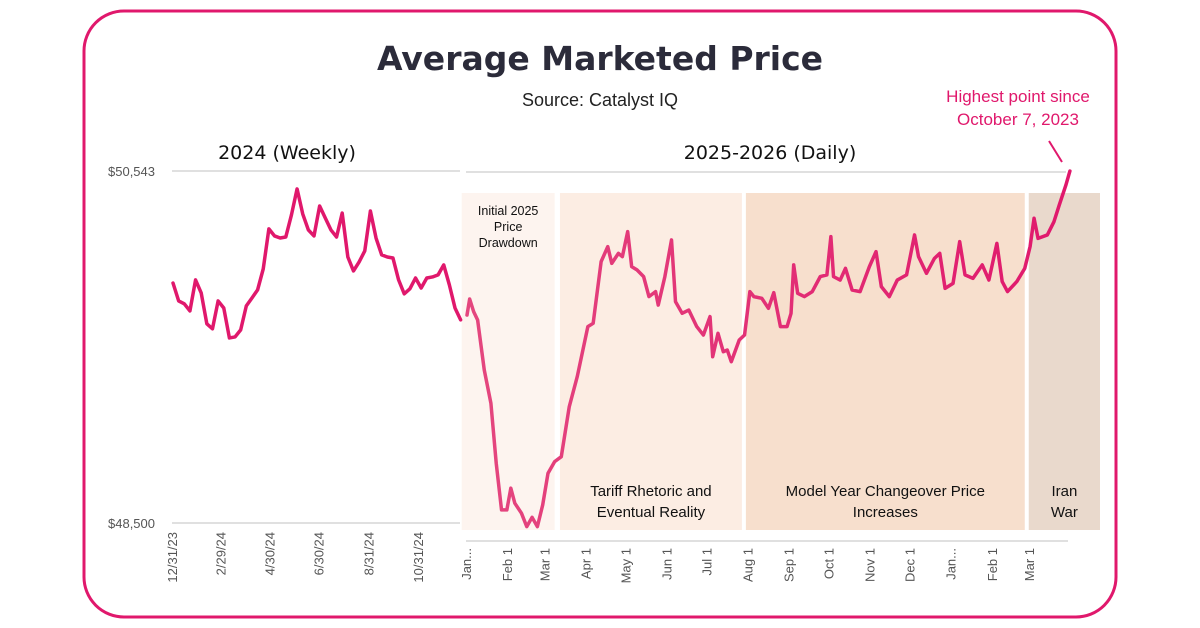 The width and height of the screenshot is (1200, 628). I want to click on x-tick-label: 2/29/24, so click(220, 553).